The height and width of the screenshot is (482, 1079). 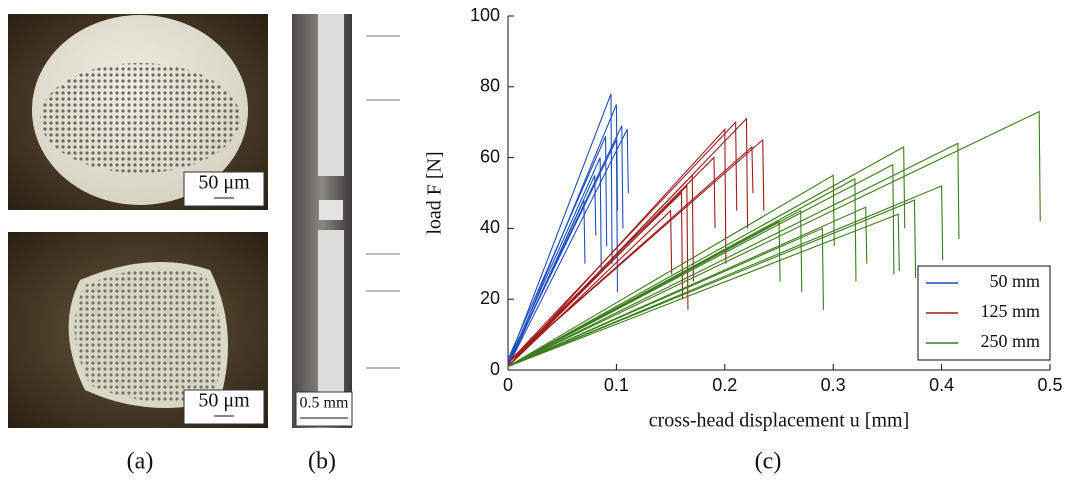 What do you see at coordinates (616, 385) in the screenshot?
I see `x-tick-label: 0.1` at bounding box center [616, 385].